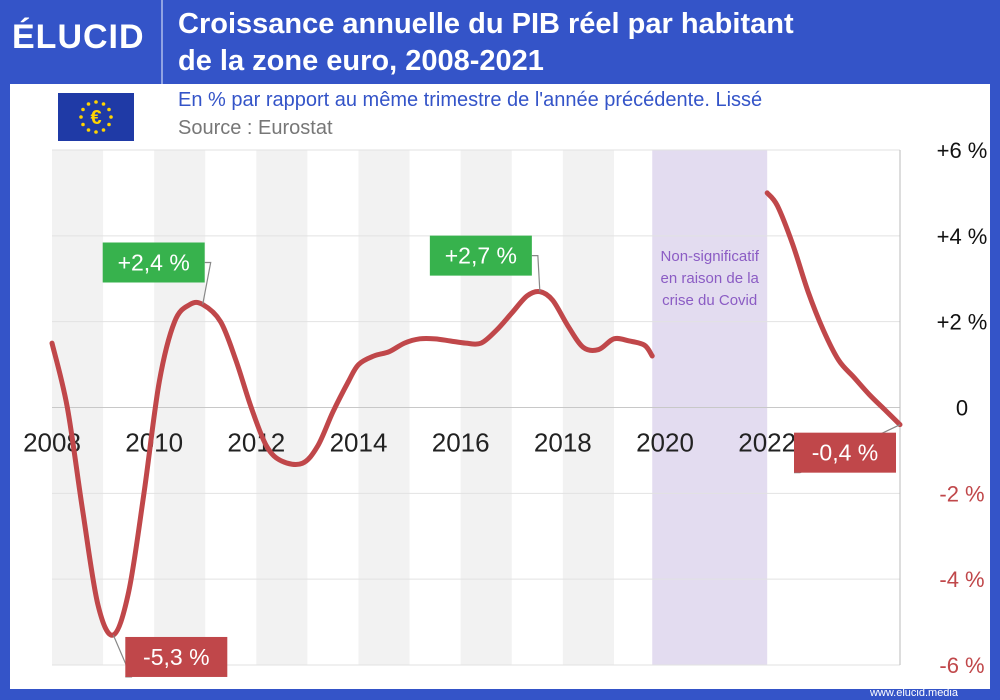 The width and height of the screenshot is (1000, 700). What do you see at coordinates (78, 37) in the screenshot?
I see `elucid-logo: ÉLUCID` at bounding box center [78, 37].